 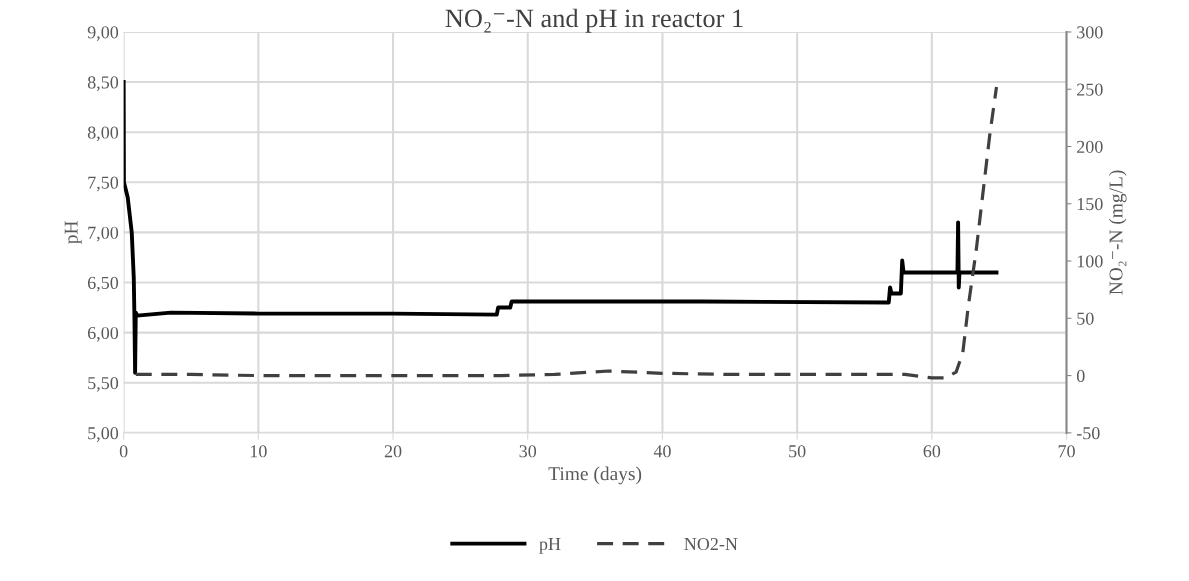 I want to click on y-axis-title: pH, so click(x=73, y=232).